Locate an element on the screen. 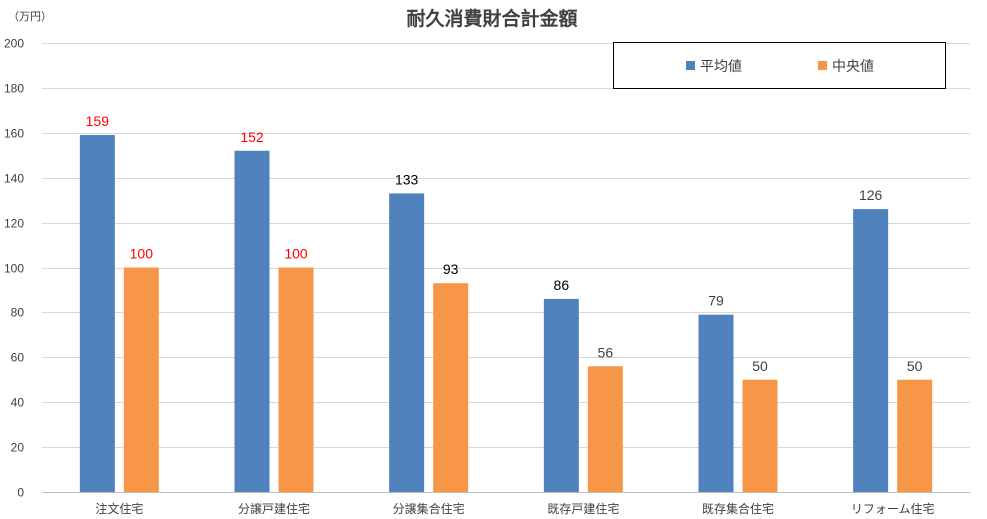  category-label: 既存集合住宅 is located at coordinates (738, 508).